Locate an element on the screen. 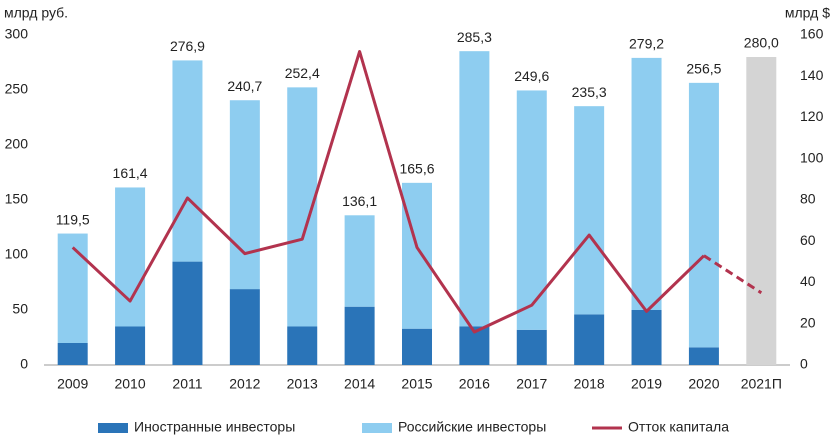 The image size is (834, 444). value-label: 249,6 is located at coordinates (531, 76).